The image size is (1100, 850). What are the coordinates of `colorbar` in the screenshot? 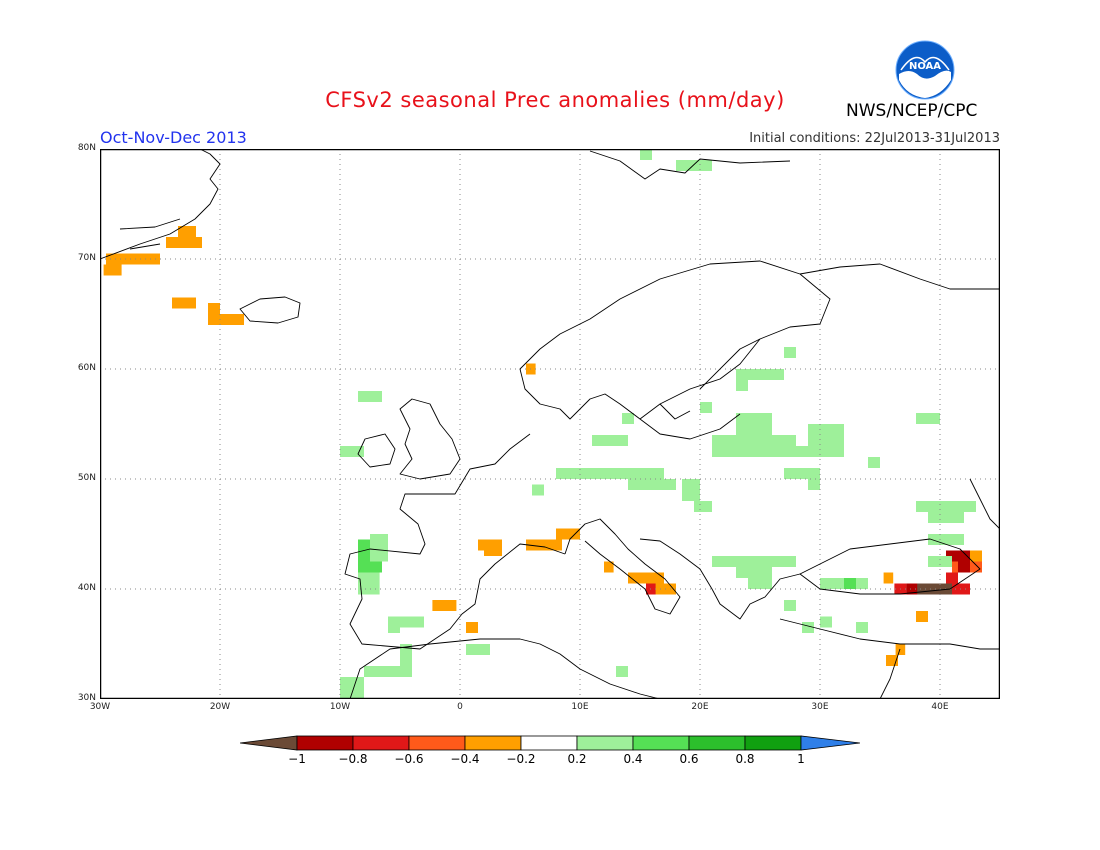 It's located at (550, 743).